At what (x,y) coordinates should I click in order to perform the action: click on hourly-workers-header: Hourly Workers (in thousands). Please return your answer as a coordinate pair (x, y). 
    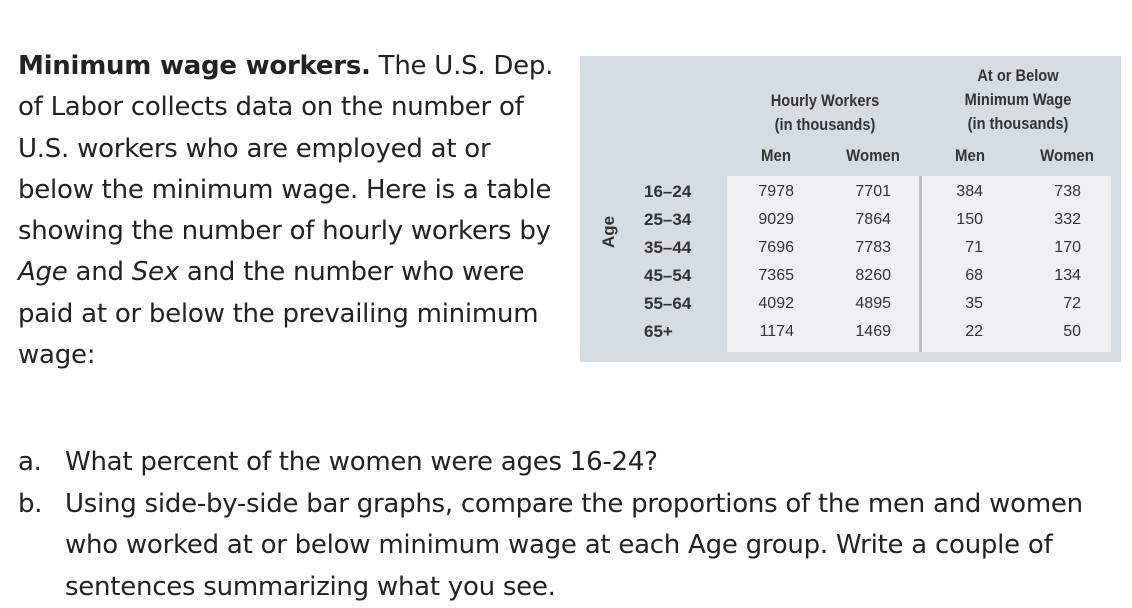
    Looking at the image, I should click on (825, 113).